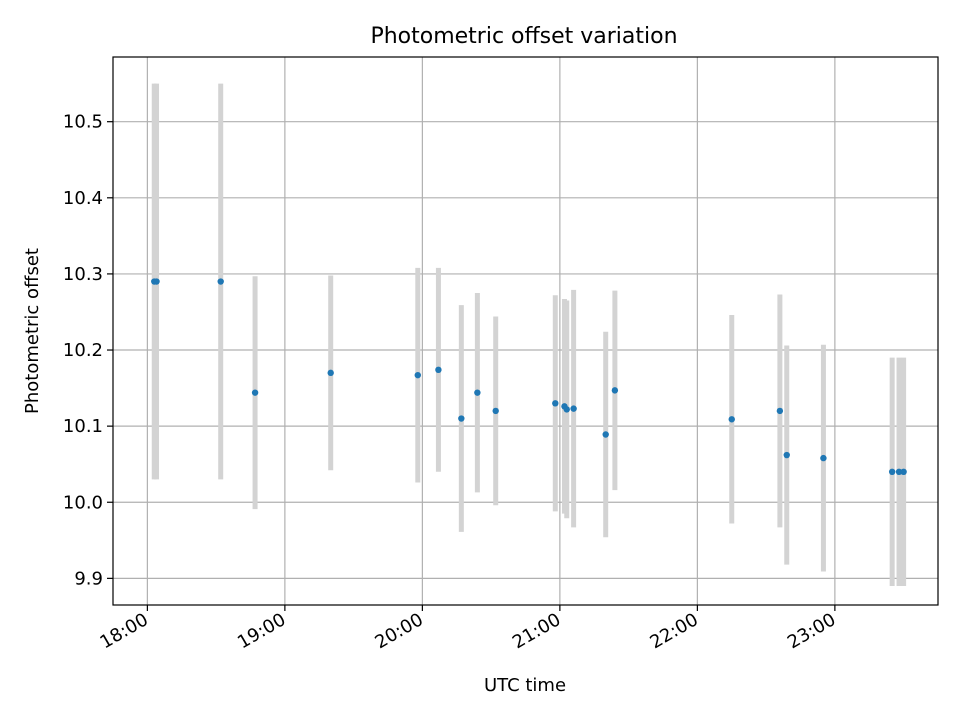 This screenshot has width=960, height=720. What do you see at coordinates (32, 331) in the screenshot?
I see `y-axis-label: Photometric offset` at bounding box center [32, 331].